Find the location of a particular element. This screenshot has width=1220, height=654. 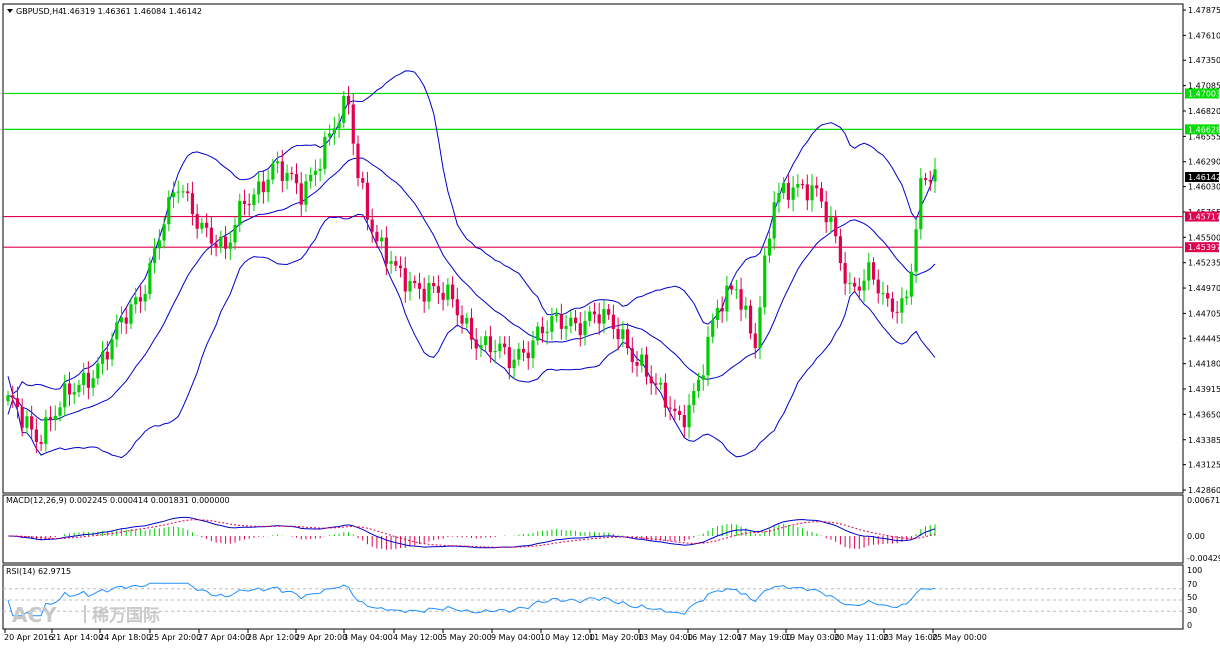

price-axis-label: 1.47350 is located at coordinates (1204, 60).